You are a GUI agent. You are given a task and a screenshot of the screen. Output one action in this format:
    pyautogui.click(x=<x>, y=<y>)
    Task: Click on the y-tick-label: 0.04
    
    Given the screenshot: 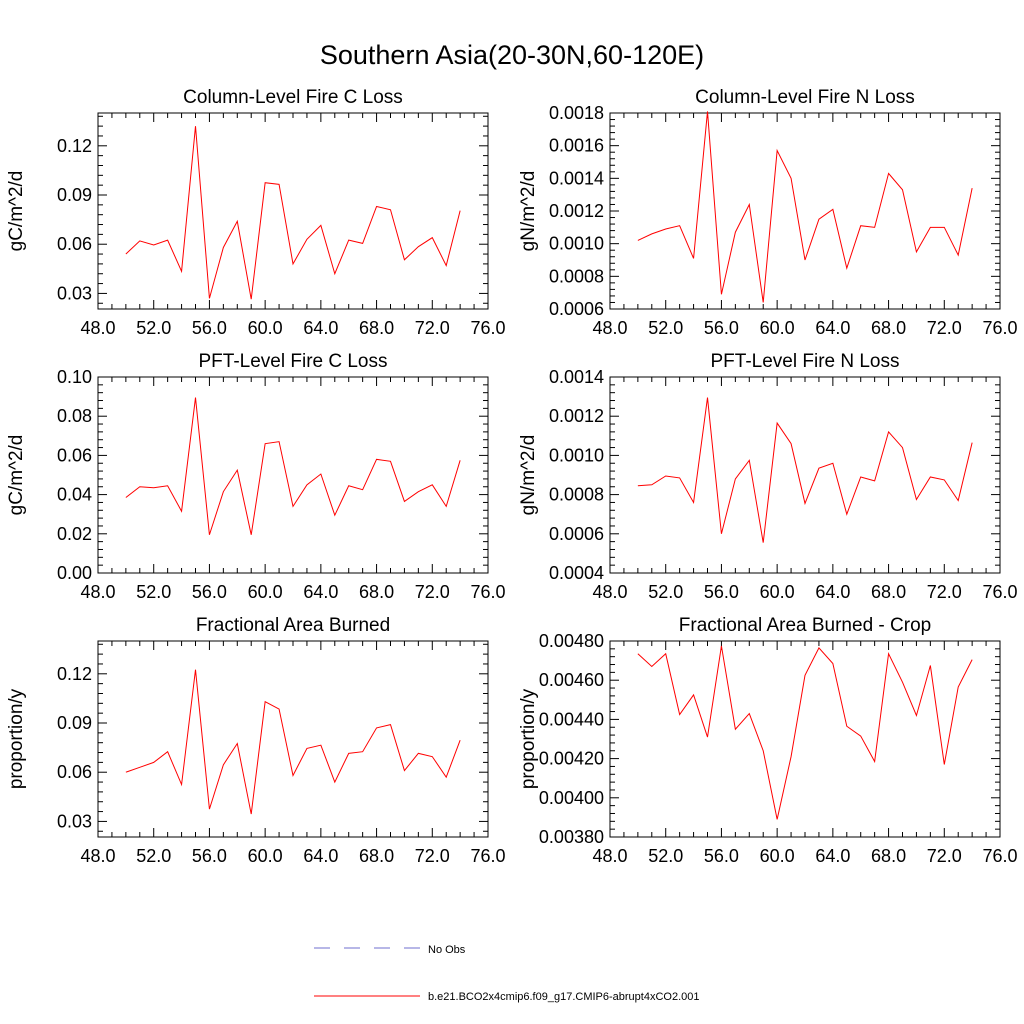 What is the action you would take?
    pyautogui.click(x=74, y=495)
    